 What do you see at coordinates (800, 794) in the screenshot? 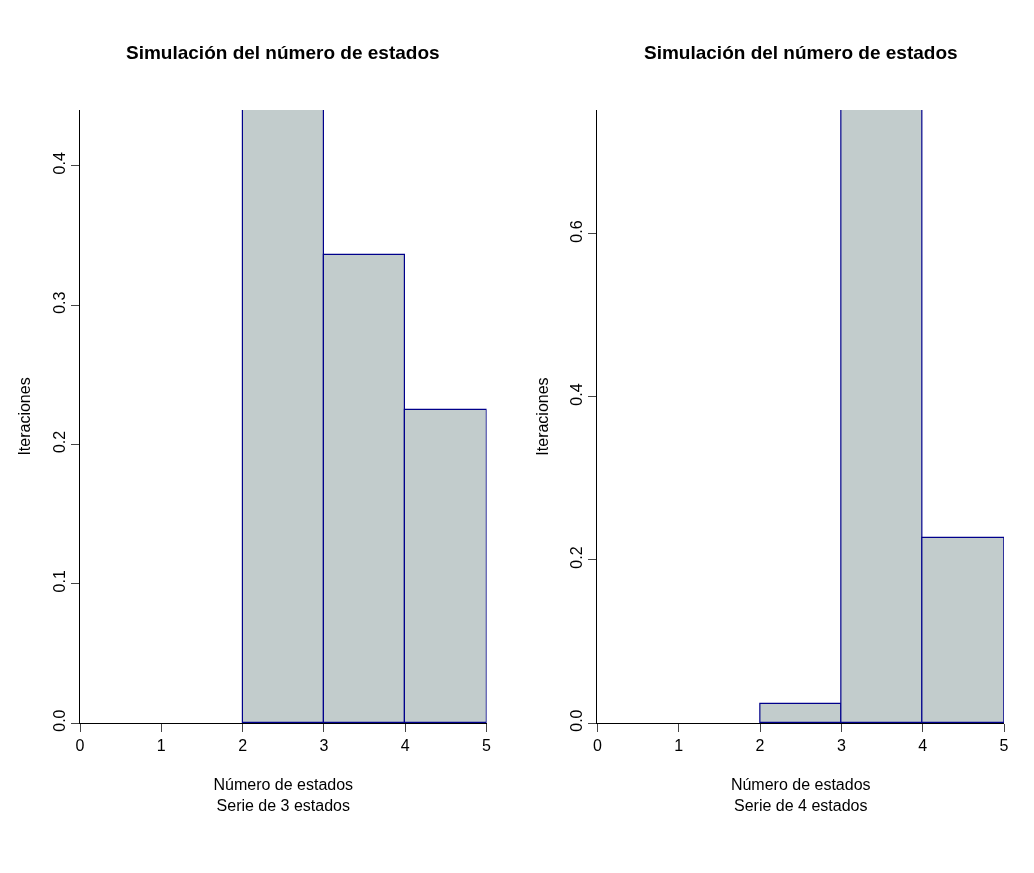
I see `x-axis-title: Número de estados Serie de 4 estados` at bounding box center [800, 794].